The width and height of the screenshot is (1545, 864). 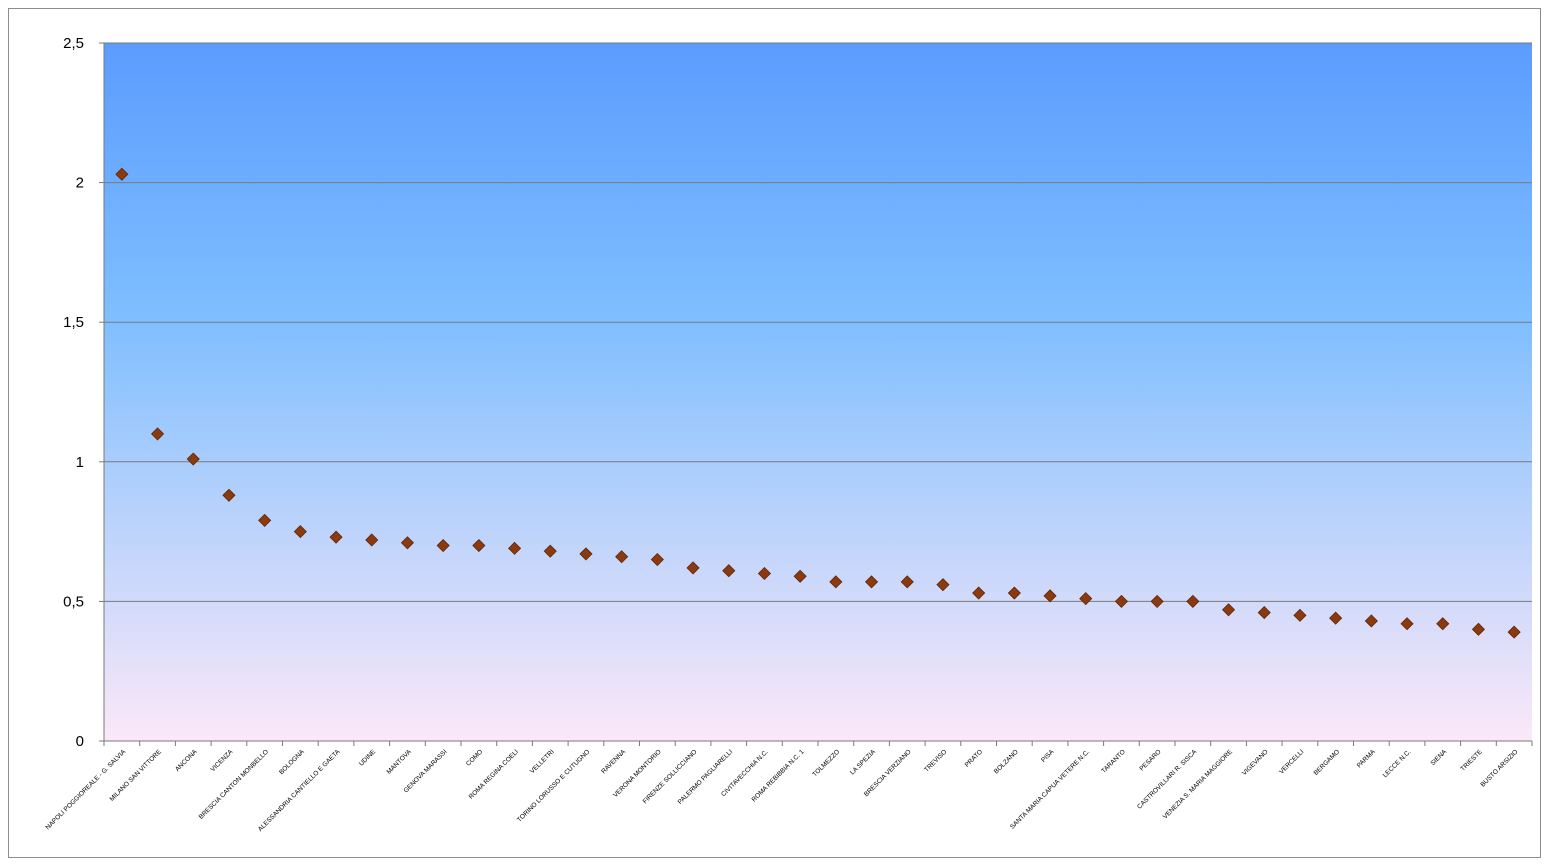 What do you see at coordinates (73, 392) in the screenshot?
I see `y-axis-ticks: 0 0,5 1 1,5 2 2,5` at bounding box center [73, 392].